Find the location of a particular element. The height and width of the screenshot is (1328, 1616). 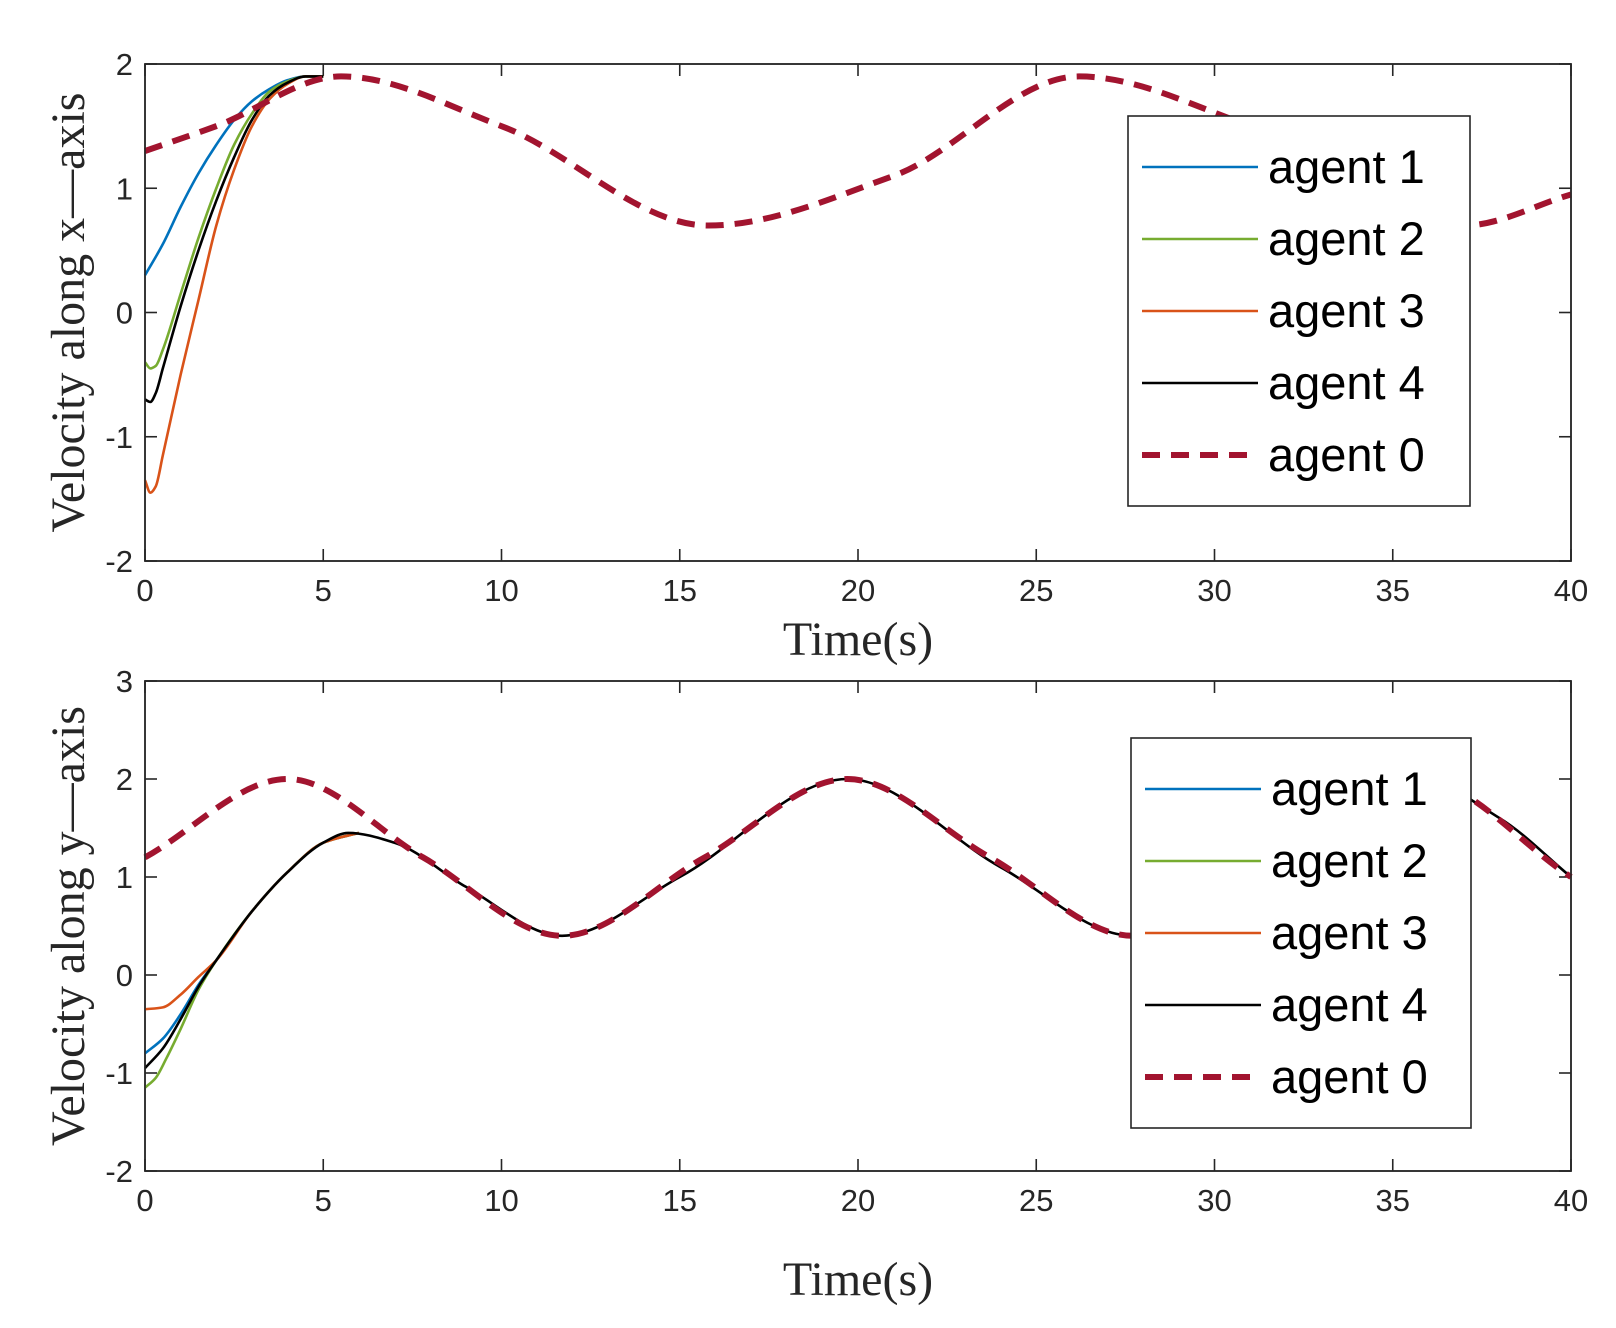

chart-bottom-y-axis-label: Velocity along y—axis is located at coordinates (68, 926).